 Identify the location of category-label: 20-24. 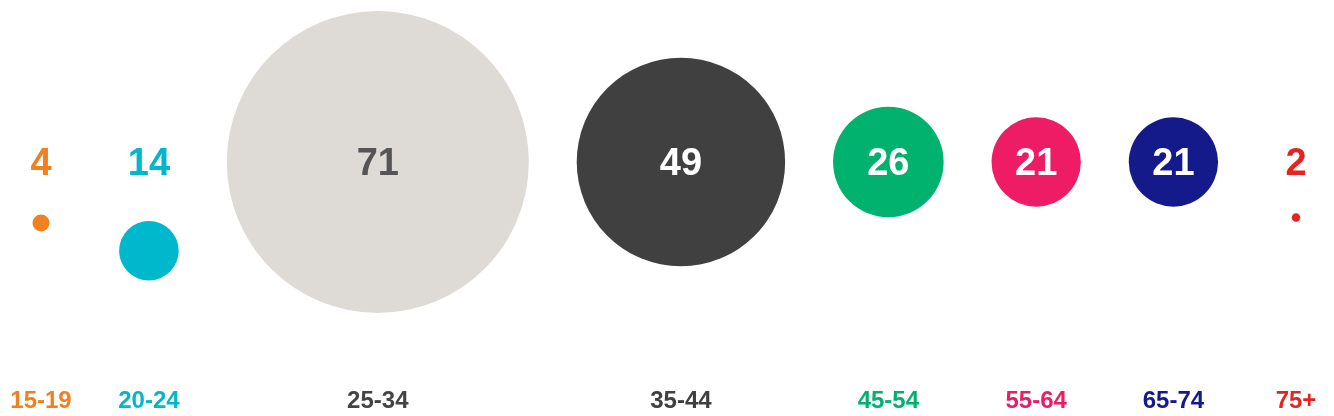
(149, 399).